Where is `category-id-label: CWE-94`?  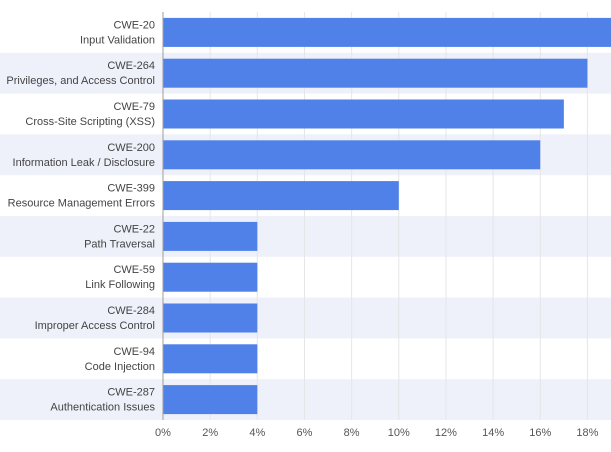
category-id-label: CWE-94 is located at coordinates (134, 352).